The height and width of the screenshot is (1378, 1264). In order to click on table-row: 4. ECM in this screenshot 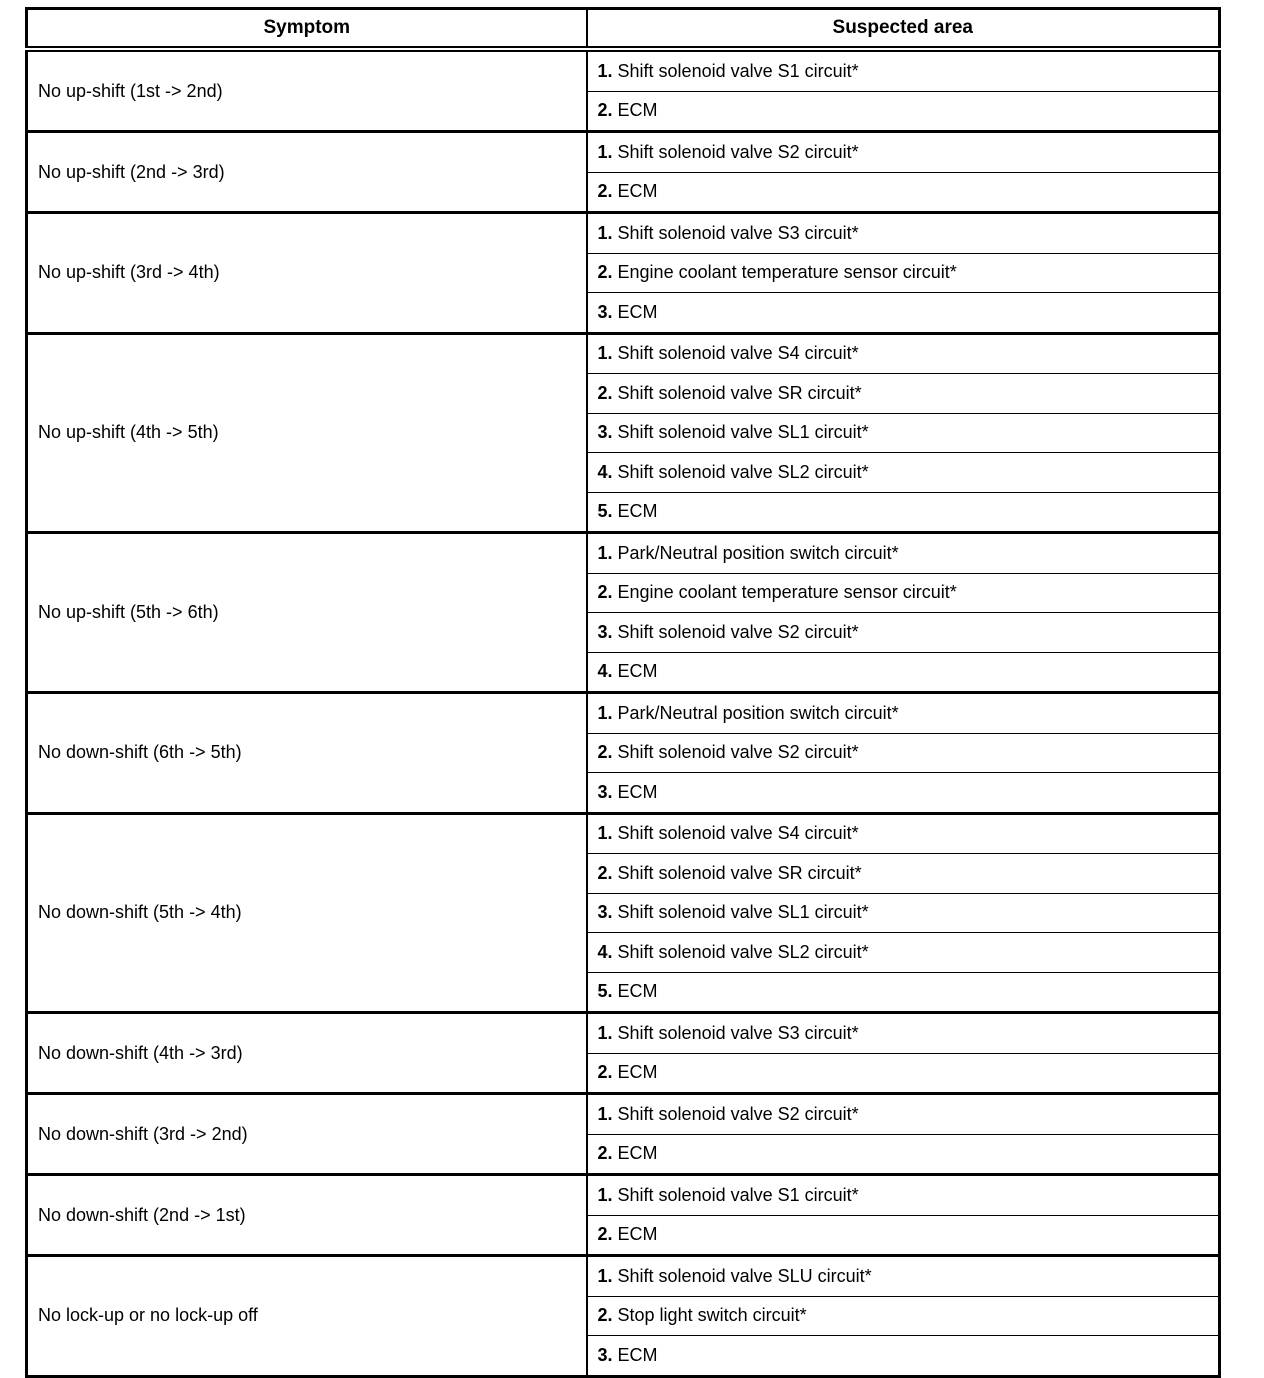, I will do `click(623, 672)`.